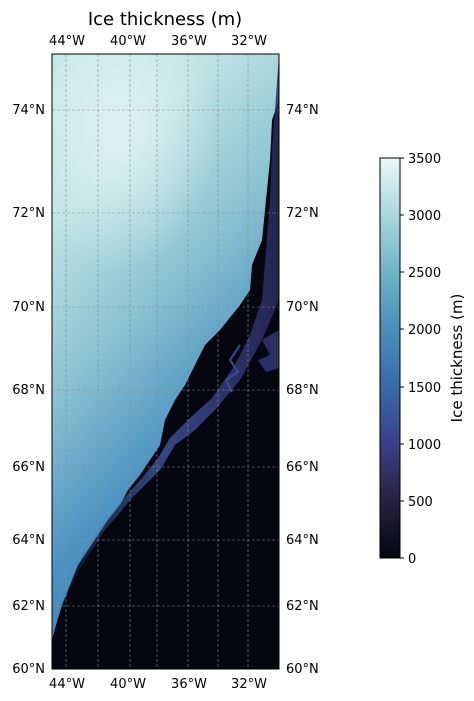  I want to click on lat-label-left-70: 70°N, so click(28, 307).